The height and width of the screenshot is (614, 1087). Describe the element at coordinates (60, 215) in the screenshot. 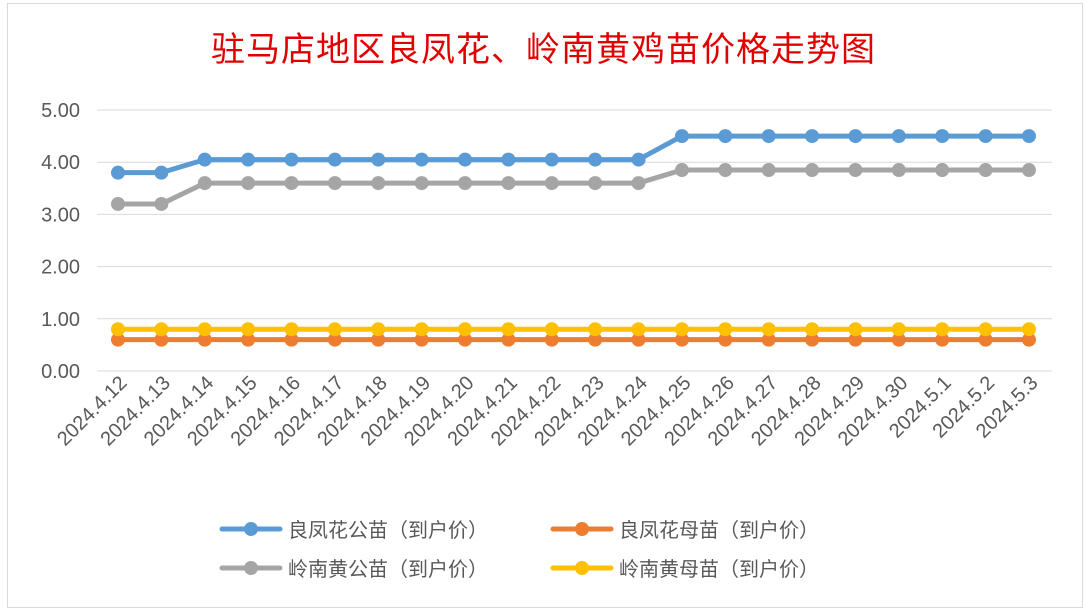

I see `y-tick-label: 3.00` at that location.